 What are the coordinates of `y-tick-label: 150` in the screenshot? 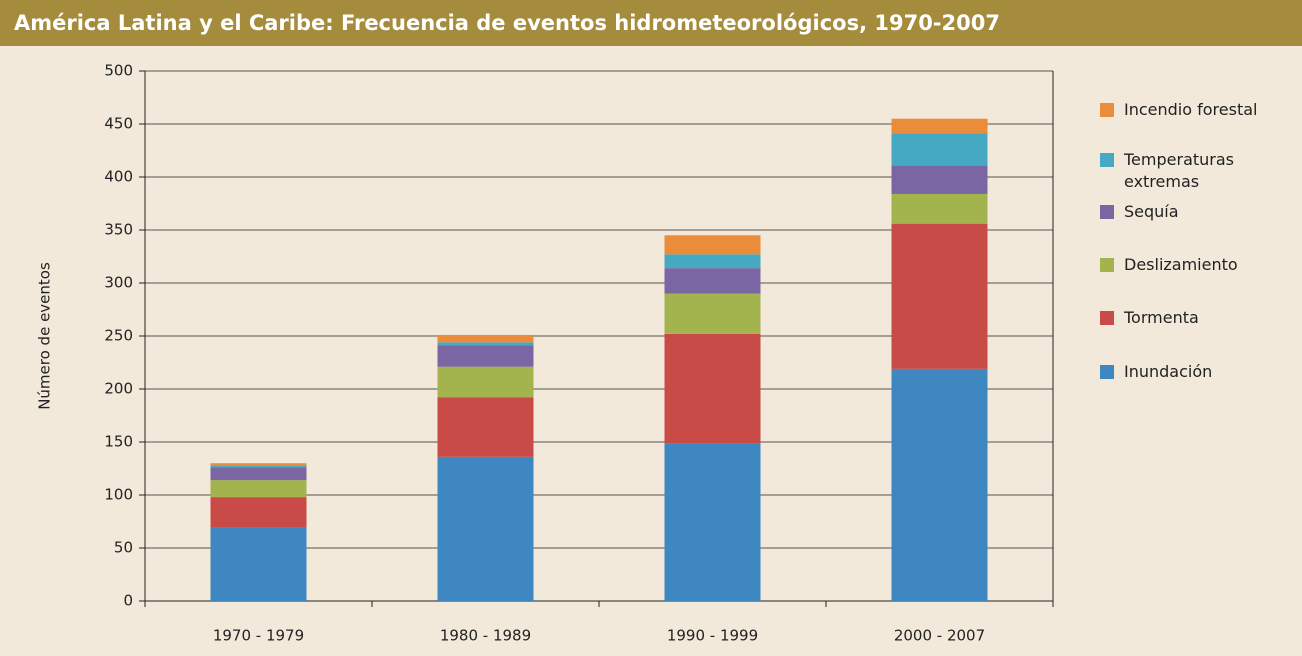 It's located at (118, 442).